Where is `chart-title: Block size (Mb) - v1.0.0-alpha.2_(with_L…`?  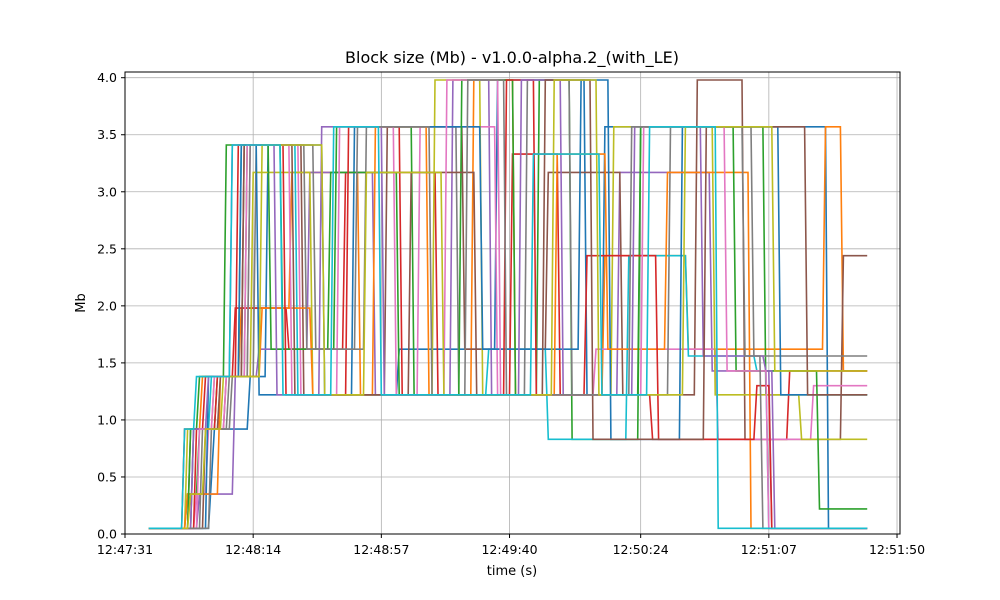
chart-title: Block size (Mb) - v1.0.0-alpha.2_(with_L… is located at coordinates (512, 58).